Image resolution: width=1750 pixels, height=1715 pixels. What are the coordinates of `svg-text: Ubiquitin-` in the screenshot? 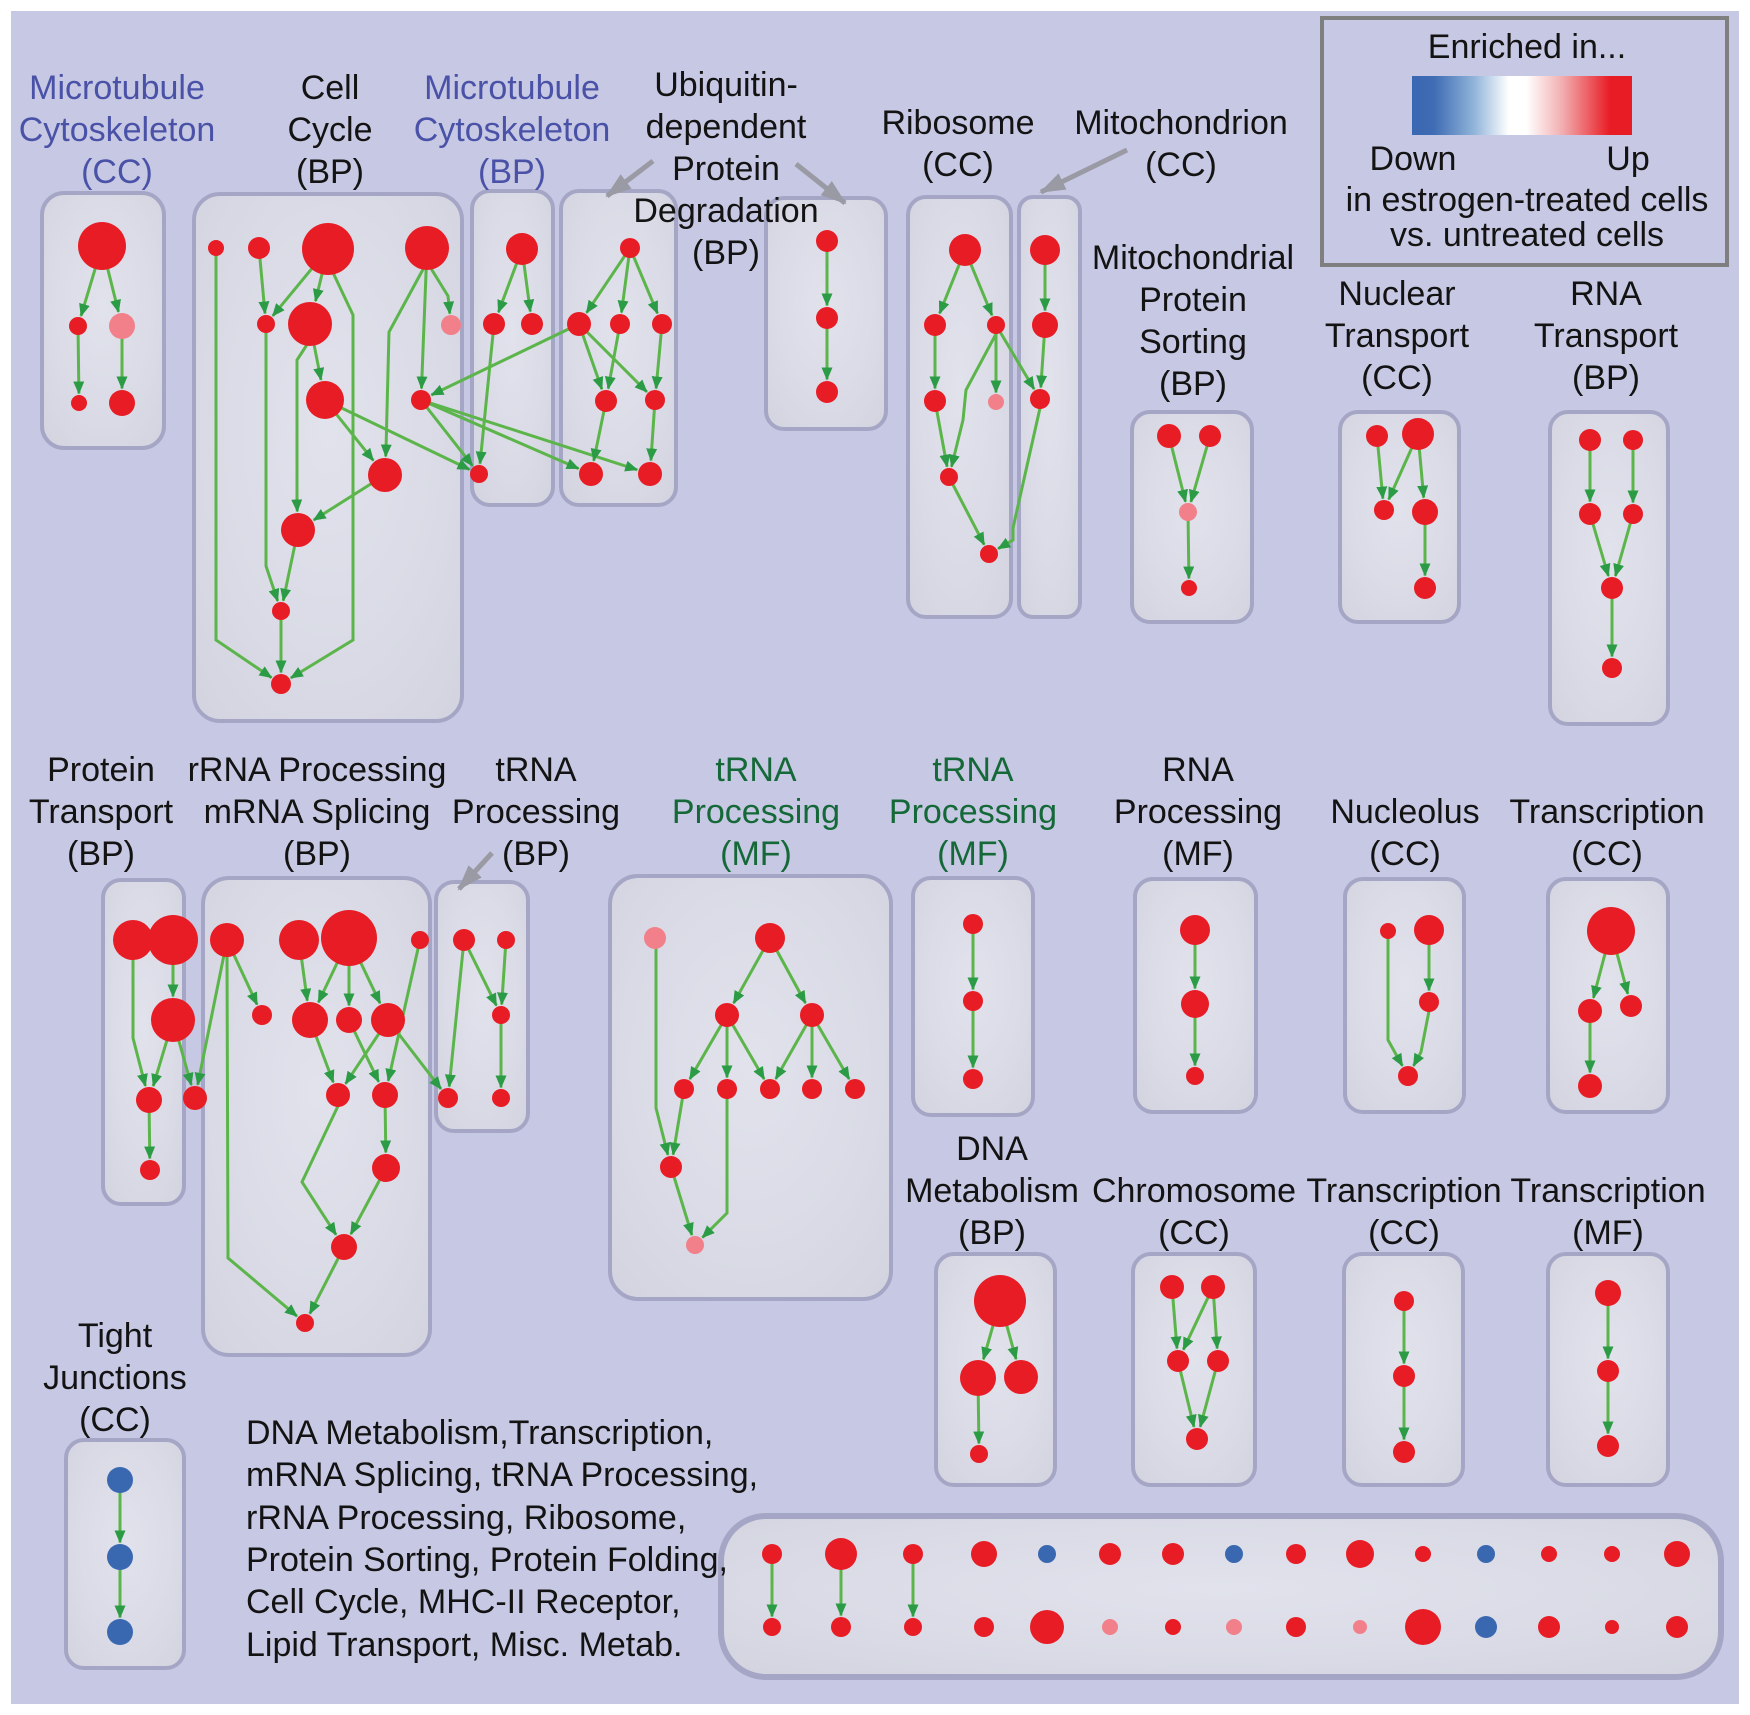 It's located at (726, 85).